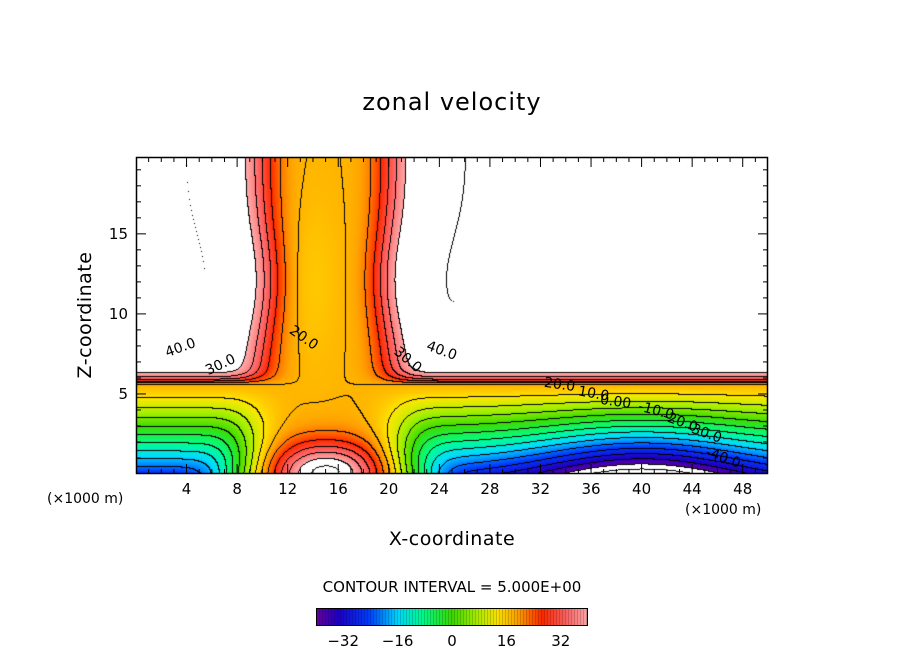  What do you see at coordinates (591, 489) in the screenshot?
I see `x-tick-label: 36` at bounding box center [591, 489].